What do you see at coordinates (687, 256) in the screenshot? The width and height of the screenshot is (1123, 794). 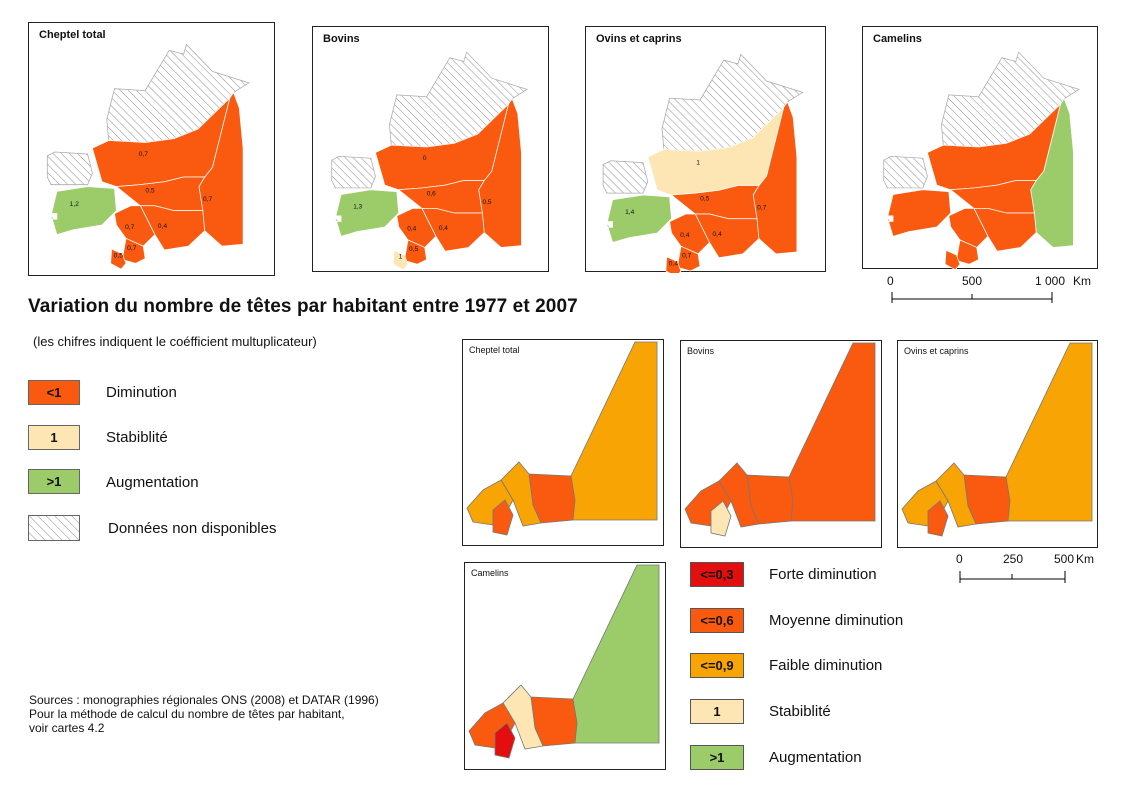 I see `coef-label-gorgol: 0,7` at bounding box center [687, 256].